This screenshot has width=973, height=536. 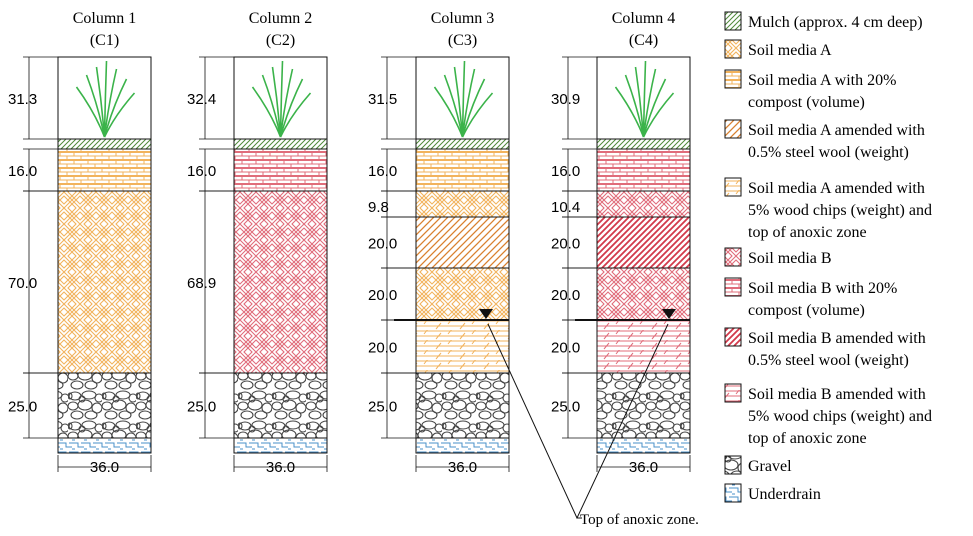 I want to click on anoxic-leader-line-c4, so click(x=622, y=421).